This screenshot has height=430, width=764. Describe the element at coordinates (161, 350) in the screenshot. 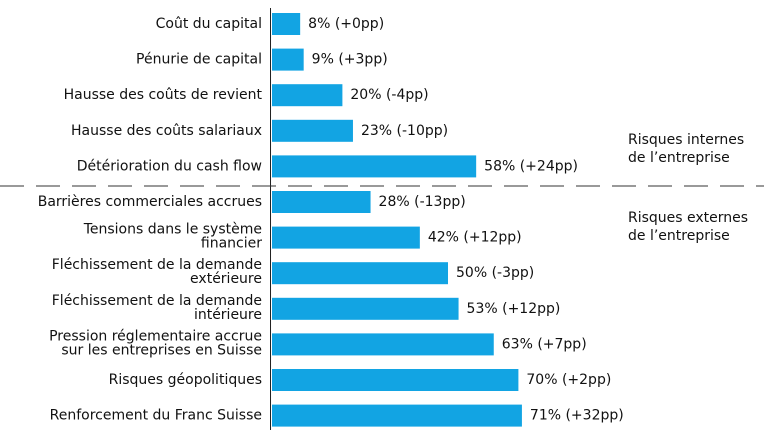

I see `category-label: sur les entreprises en Suisse` at that location.